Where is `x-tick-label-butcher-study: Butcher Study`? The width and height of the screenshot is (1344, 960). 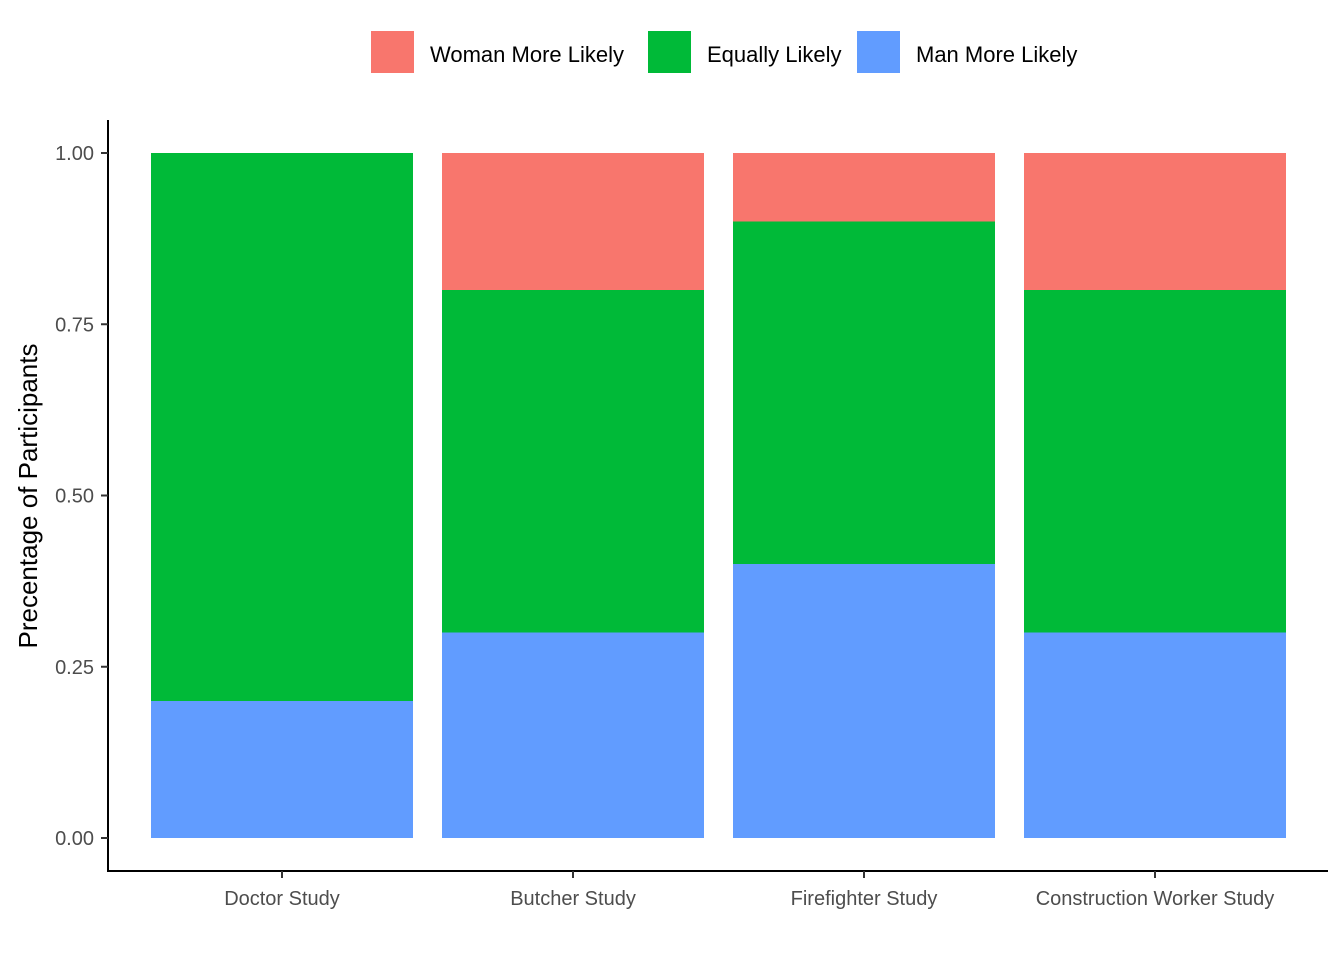 x-tick-label-butcher-study: Butcher Study is located at coordinates (573, 899).